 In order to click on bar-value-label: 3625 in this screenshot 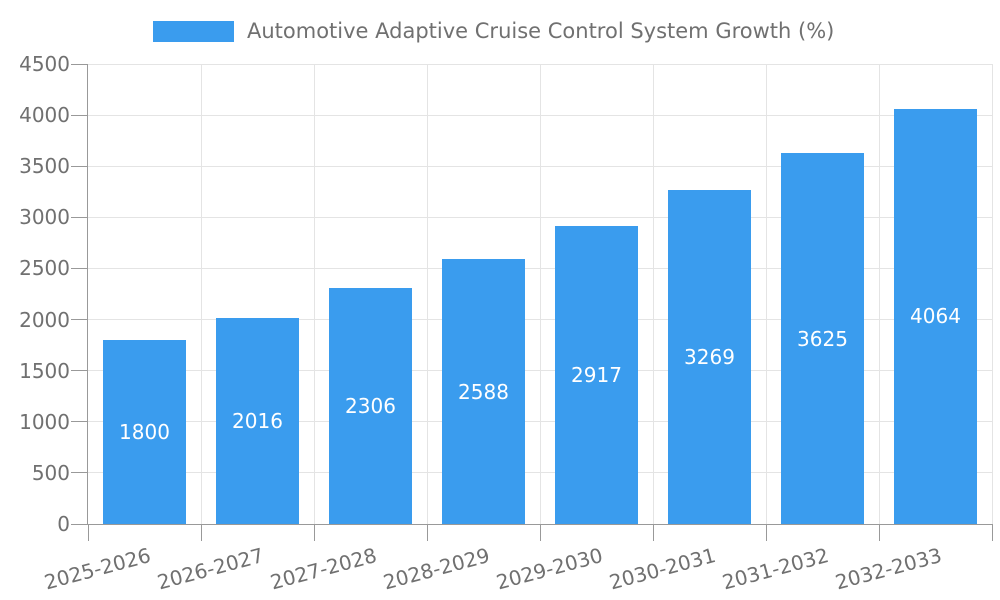, I will do `click(822, 338)`.